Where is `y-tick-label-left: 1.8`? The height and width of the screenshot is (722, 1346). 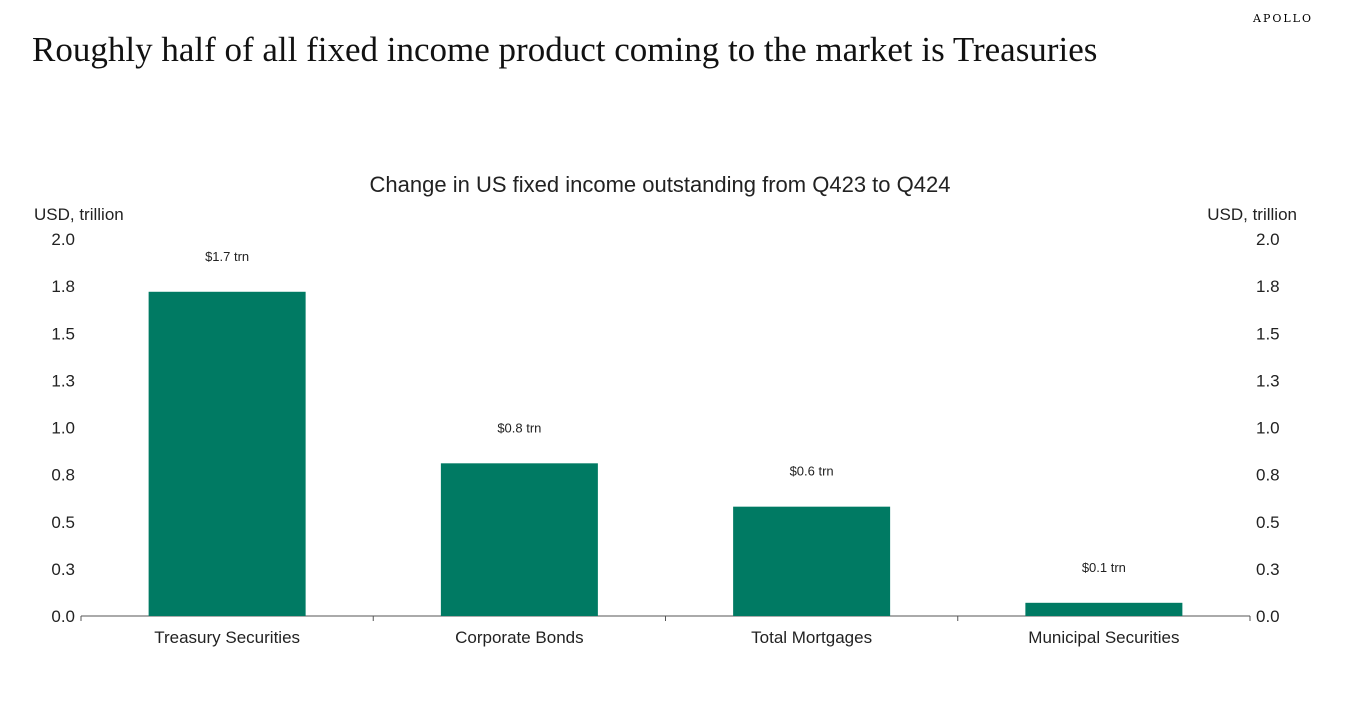
y-tick-label-left: 1.8 is located at coordinates (63, 286).